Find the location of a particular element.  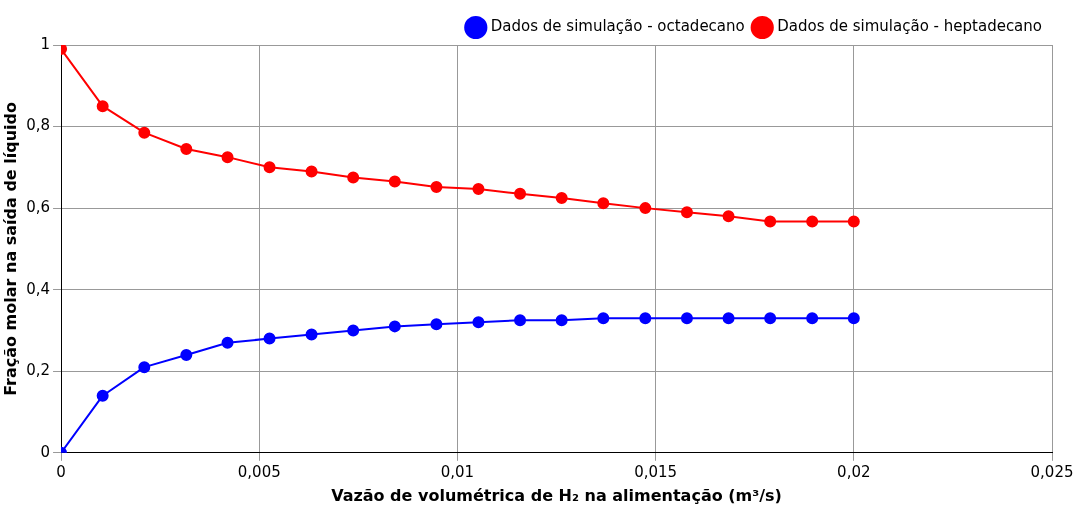

y-tick-label: 1 is located at coordinates (45, 43).